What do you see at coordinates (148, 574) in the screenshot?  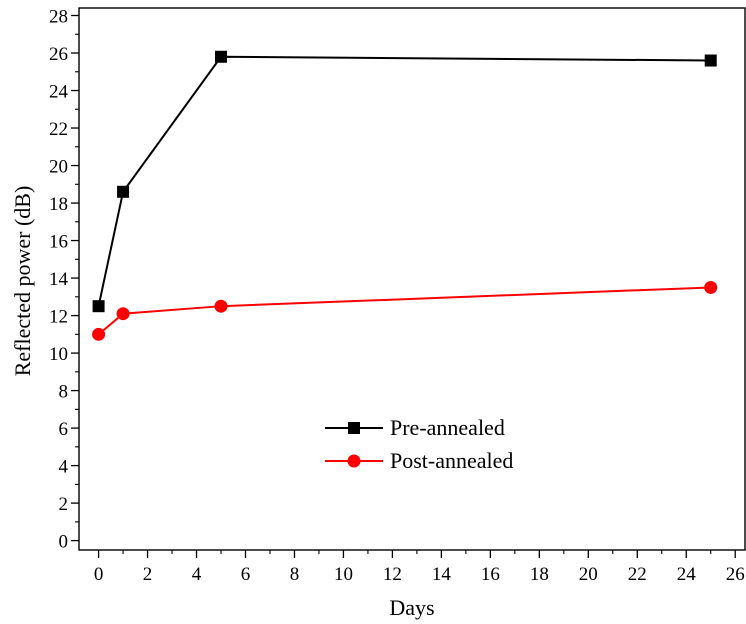 I see `x-tick-label: 2` at bounding box center [148, 574].